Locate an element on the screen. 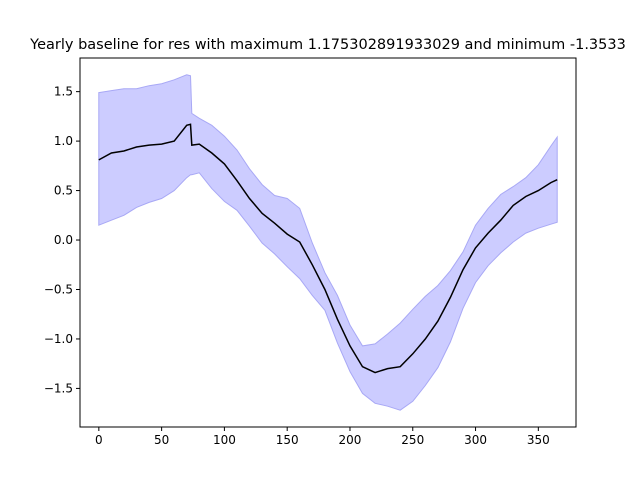 This screenshot has height=480, width=640. y-axis: −1.5 −1.0 −0.5 0.0 0.5 1.0 1.5 is located at coordinates (62, 240).